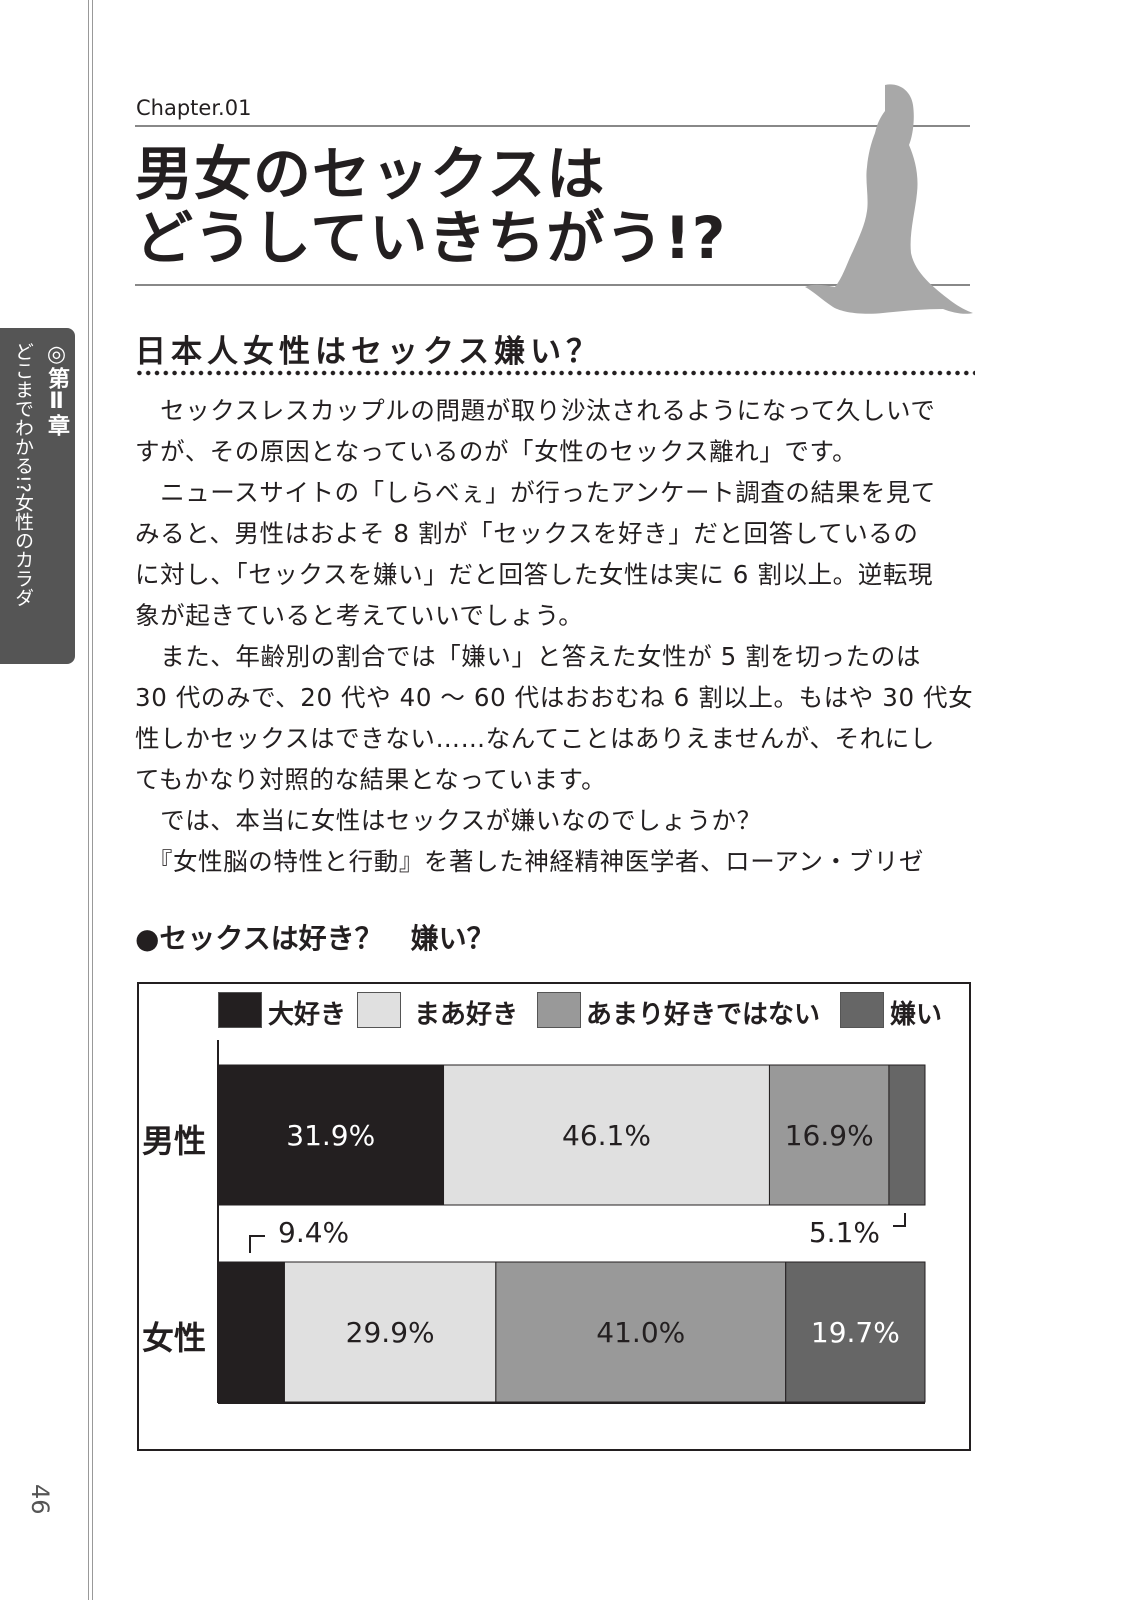 The height and width of the screenshot is (1600, 1127). Describe the element at coordinates (529, 861) in the screenshot. I see `body-line: 『女性脳の特性と行動』を著した神経精神医学者、ローアン・ブリゼ` at that location.